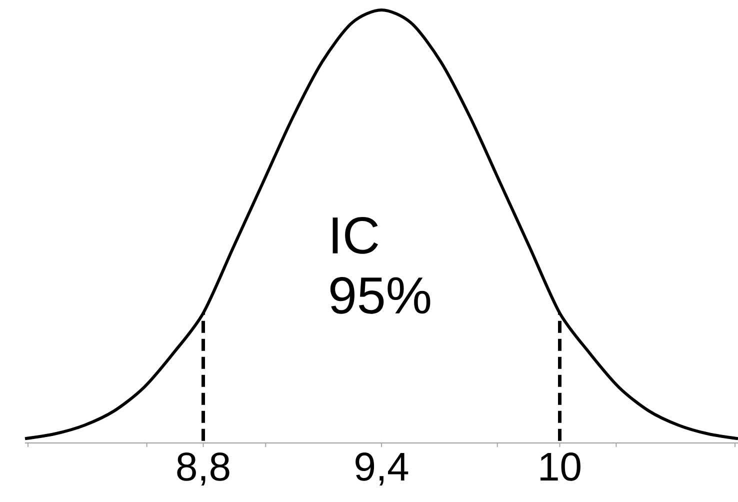  I want to click on x-tick-label: 8,8, so click(203, 469).